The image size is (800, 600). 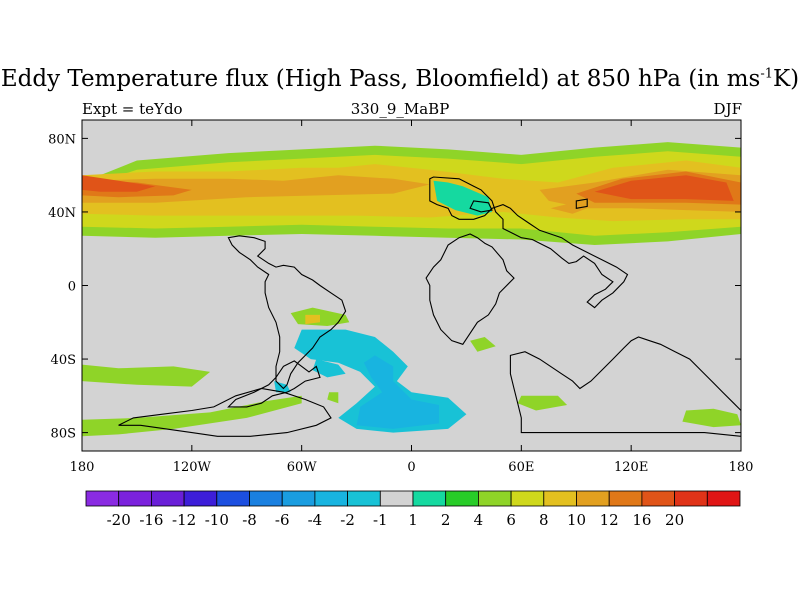 What do you see at coordinates (631, 467) in the screenshot?
I see `x-tick-label-5: 120E` at bounding box center [631, 467].